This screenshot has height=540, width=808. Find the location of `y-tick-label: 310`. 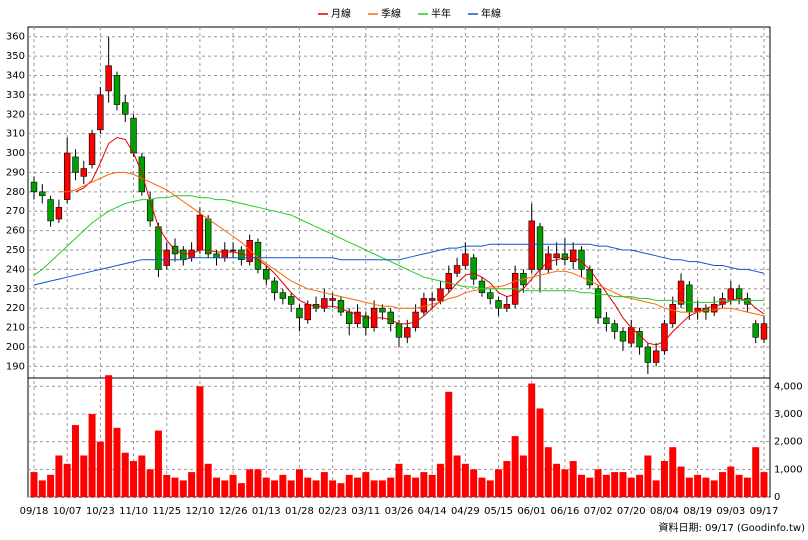

y-tick-label: 310 is located at coordinates (15, 134).